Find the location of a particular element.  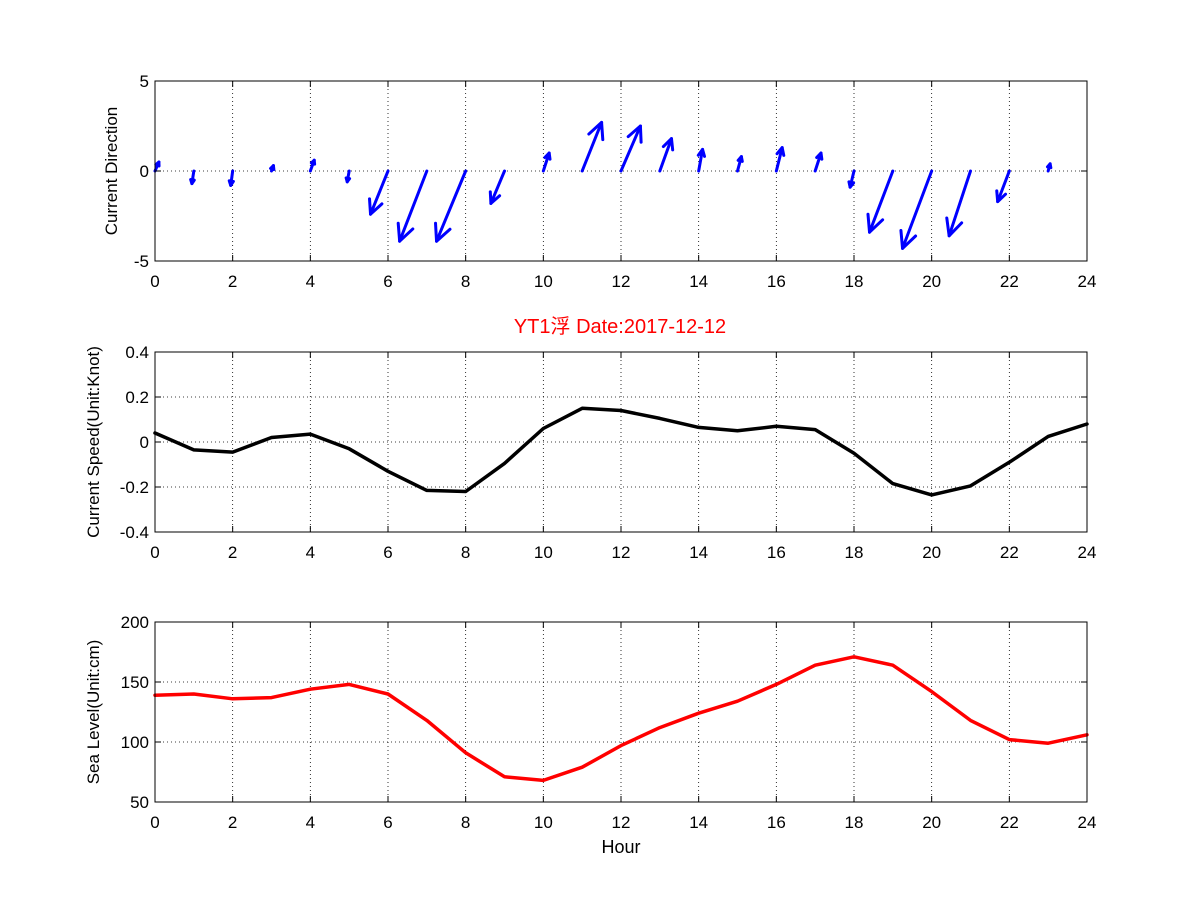

current-direction-y-axis-label: Current Direction is located at coordinates (111, 171).